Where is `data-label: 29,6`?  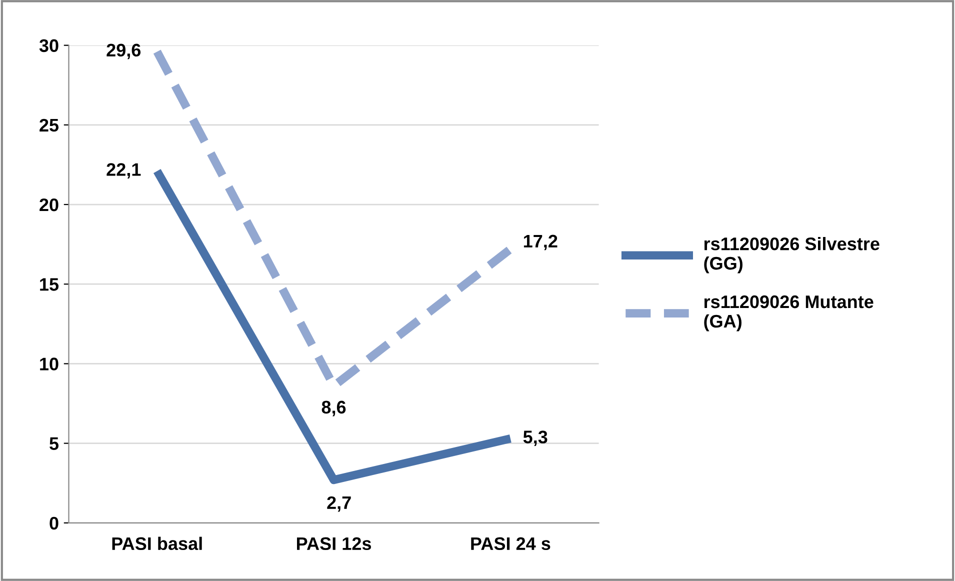 data-label: 29,6 is located at coordinates (123, 52).